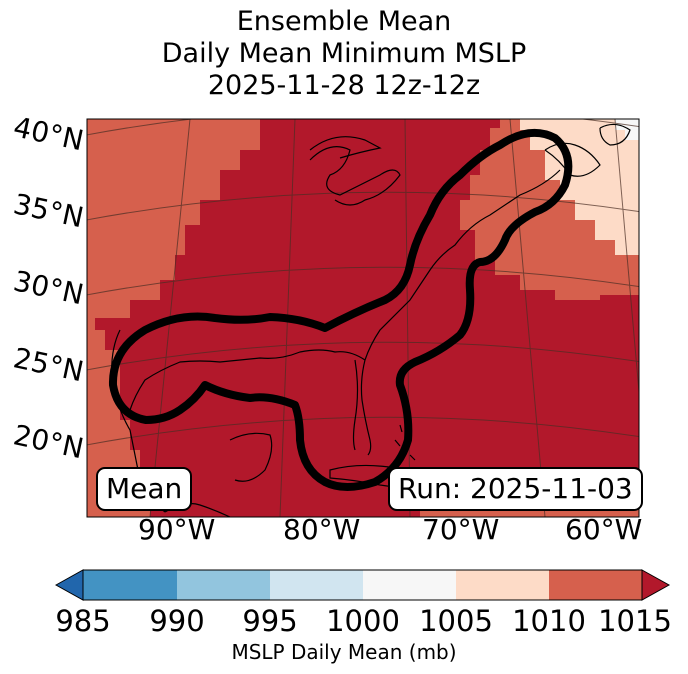 The height and width of the screenshot is (674, 688). Describe the element at coordinates (460, 312) in the screenshot. I see `east-coast` at that location.